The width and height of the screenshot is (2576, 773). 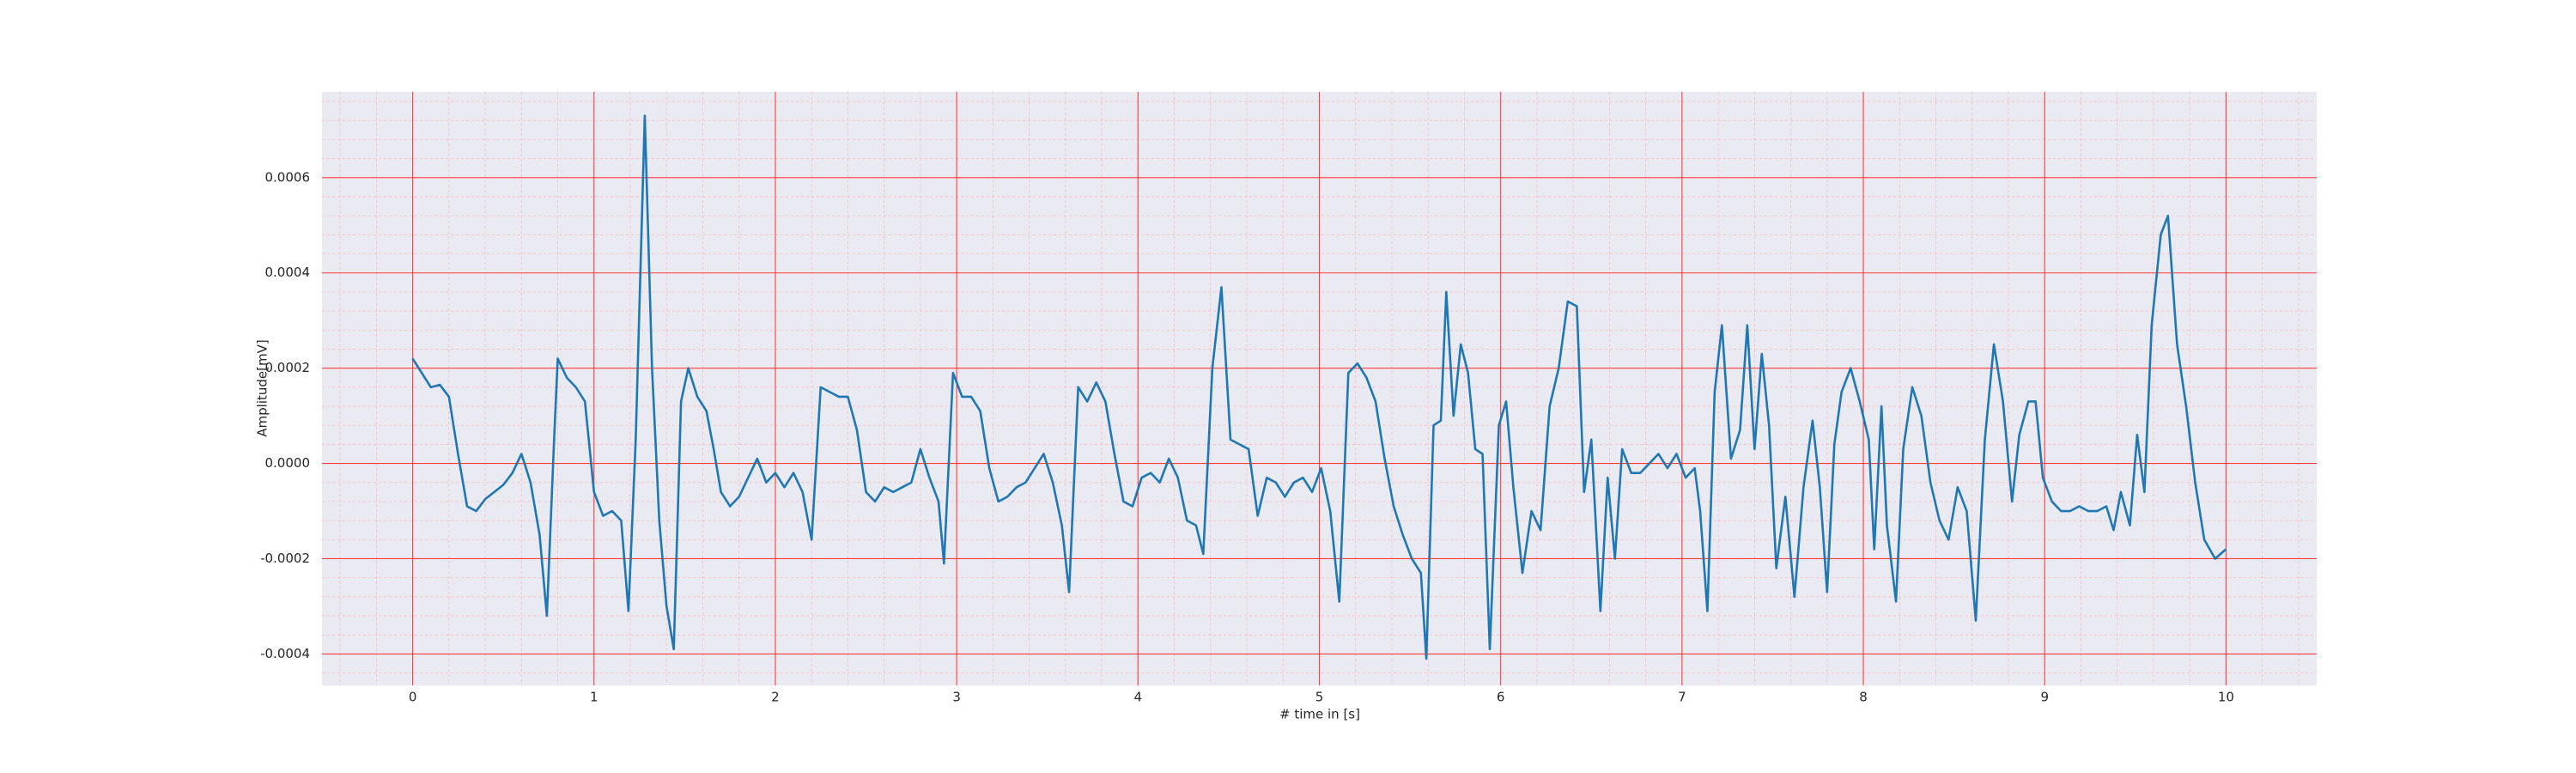 I want to click on x-tick-label: 0, so click(x=413, y=697).